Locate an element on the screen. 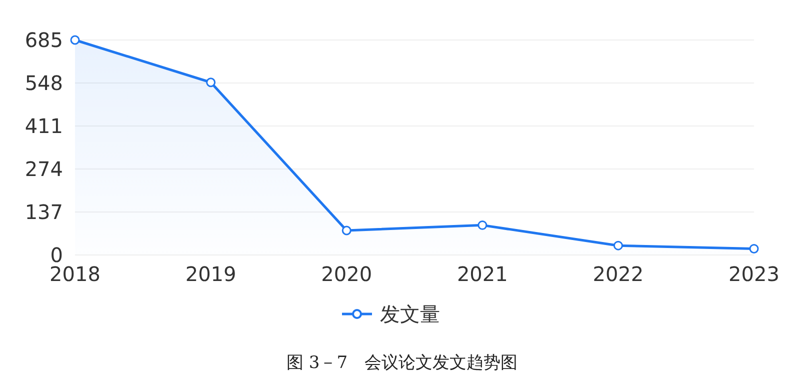  y-tick-label: 137 is located at coordinates (43, 212).